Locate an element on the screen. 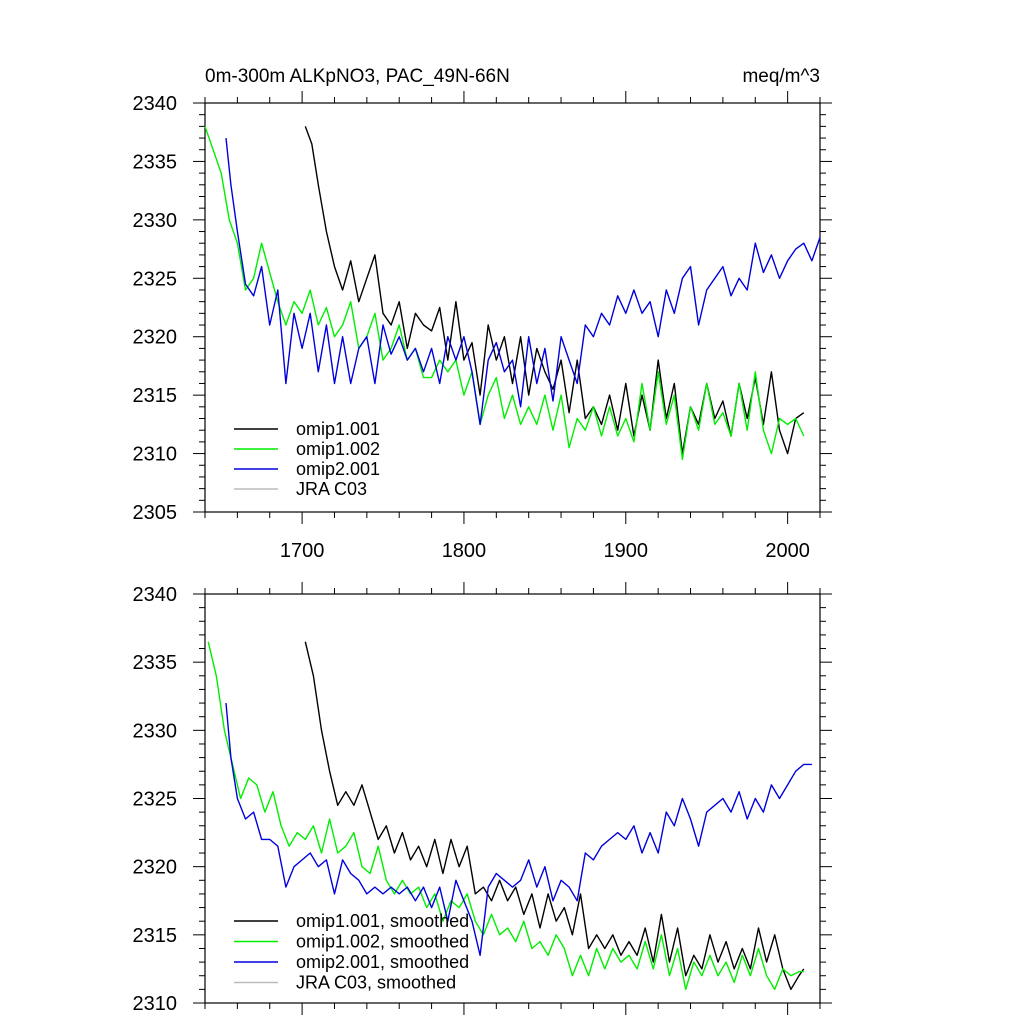 This screenshot has height=1024, width=1024. legend-label: JRA C03, smoothed is located at coordinates (376, 983).